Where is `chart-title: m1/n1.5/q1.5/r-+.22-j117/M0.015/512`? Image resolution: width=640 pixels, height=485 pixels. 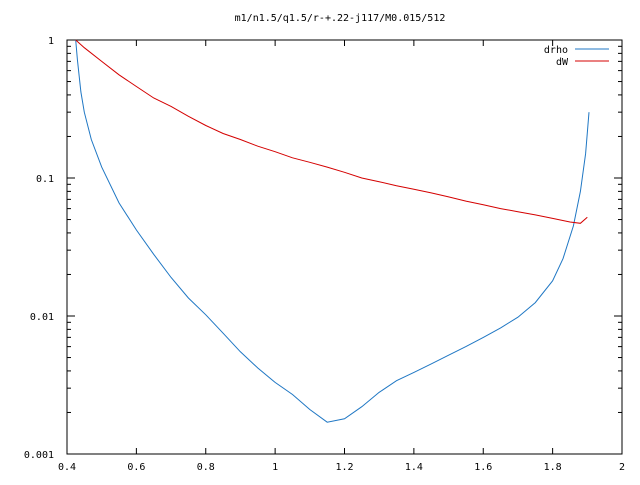
chart-title: m1/n1.5/q1.5/r-+.22-j117/M0.015/512 is located at coordinates (340, 18).